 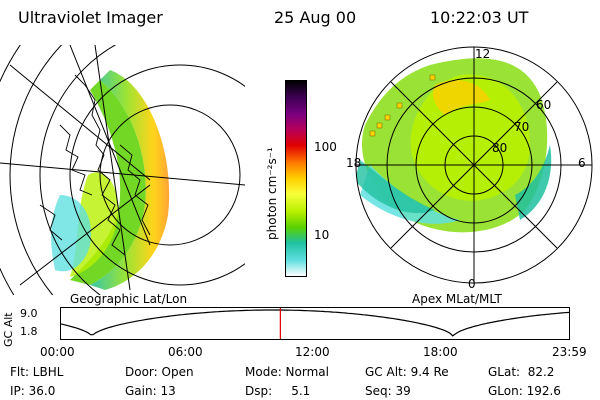 I want to click on mlt-label-0: 0, so click(x=472, y=284).